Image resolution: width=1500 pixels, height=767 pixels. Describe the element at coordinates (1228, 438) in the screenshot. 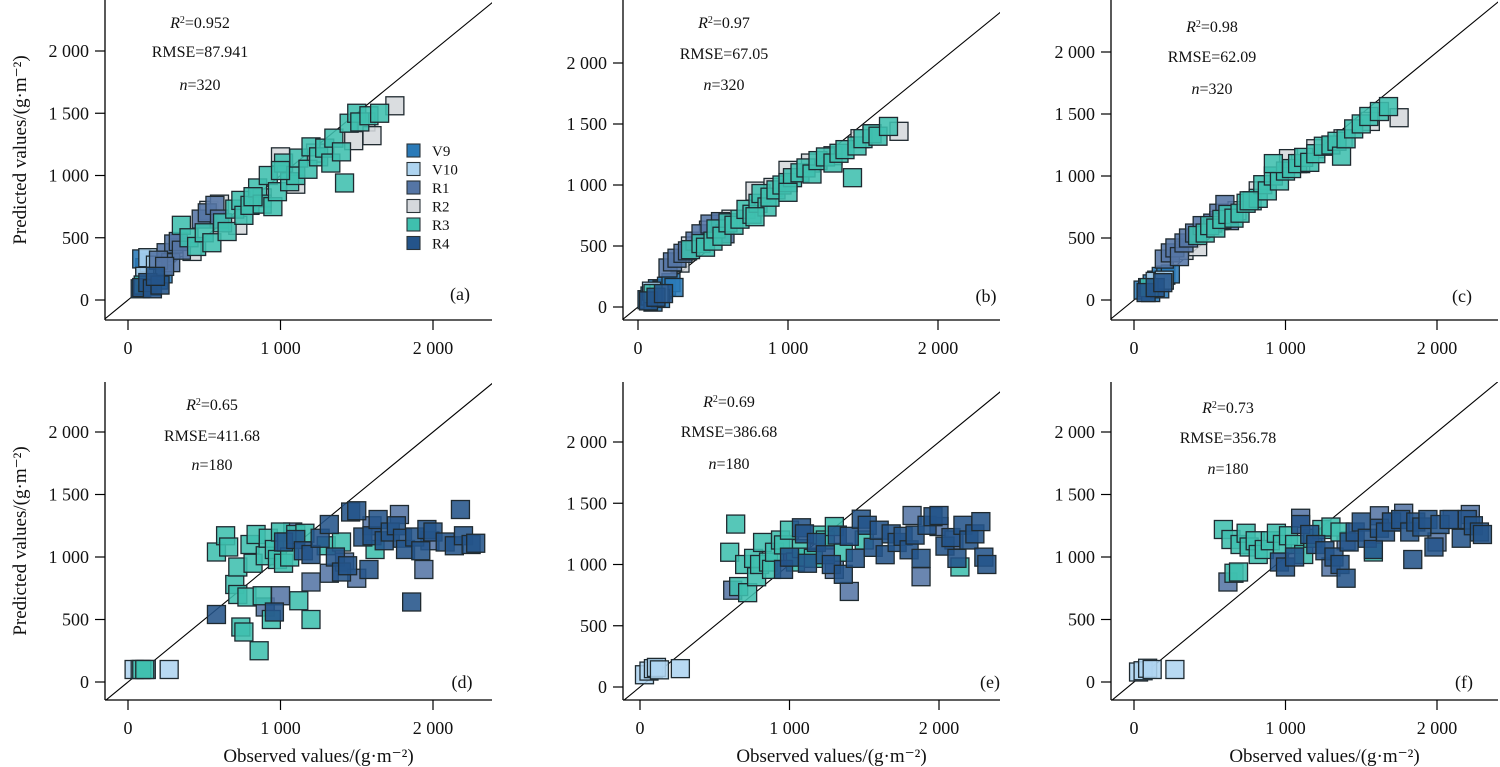

I see `rmse-label: RMSE=356.78` at that location.